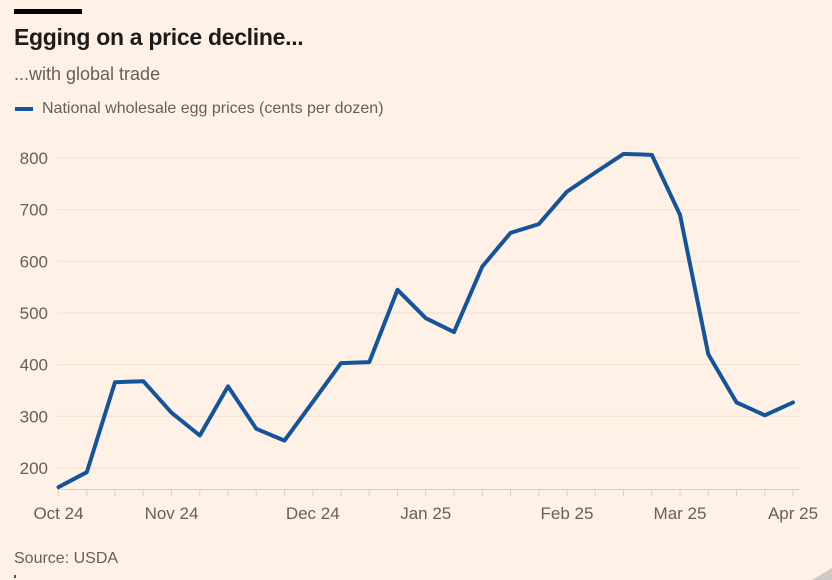 Image resolution: width=832 pixels, height=580 pixels. What do you see at coordinates (172, 513) in the screenshot?
I see `x-axis-label: Nov 24` at bounding box center [172, 513].